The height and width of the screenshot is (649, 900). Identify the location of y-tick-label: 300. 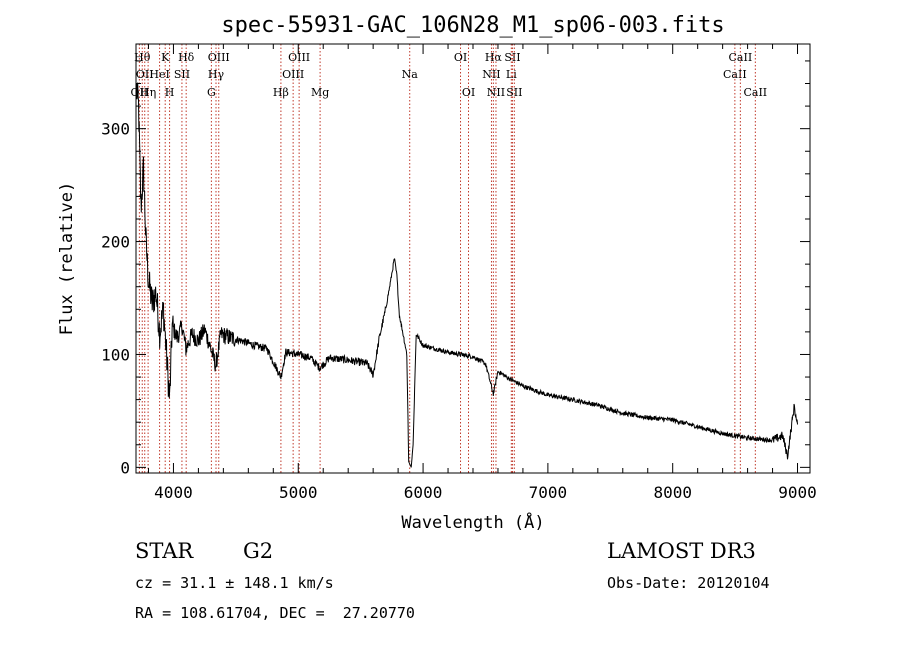
(115, 129).